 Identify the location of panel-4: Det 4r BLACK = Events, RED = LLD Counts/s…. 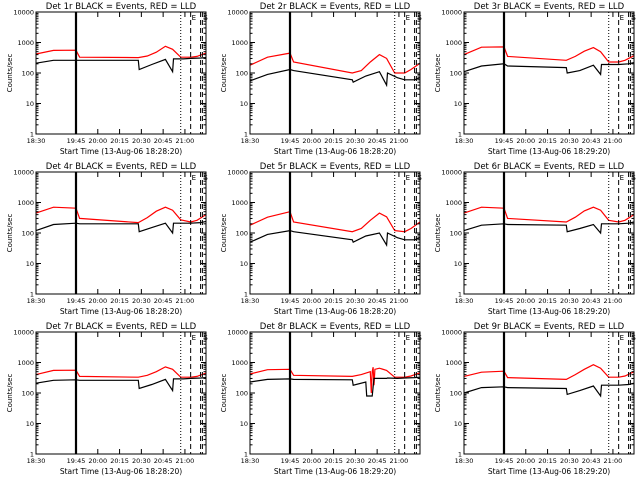
(107, 239).